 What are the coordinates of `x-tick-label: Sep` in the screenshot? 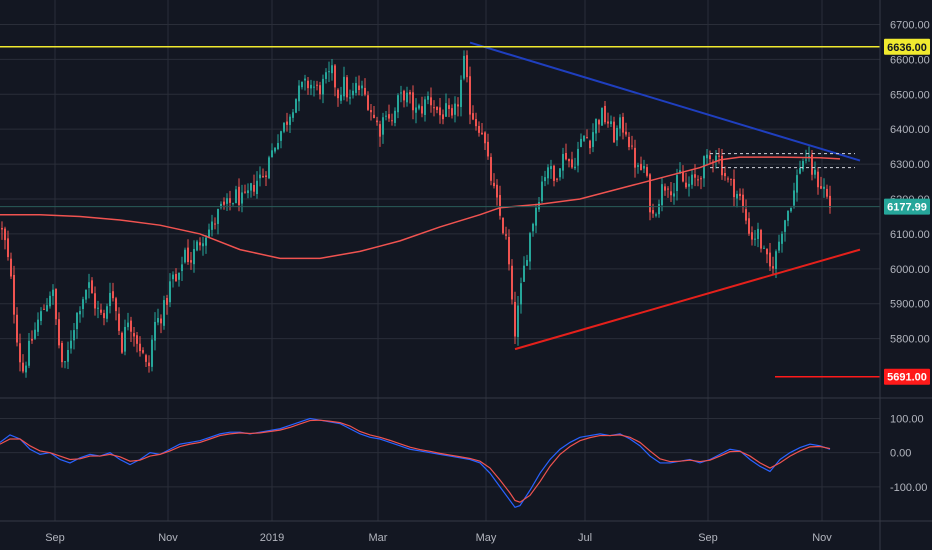 It's located at (55, 538).